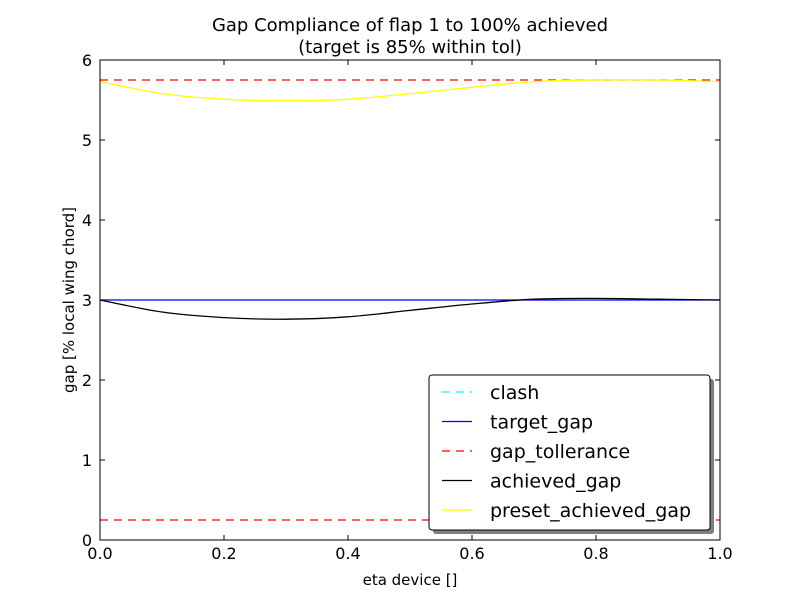  Describe the element at coordinates (87, 140) in the screenshot. I see `y-tick-label: 5` at that location.